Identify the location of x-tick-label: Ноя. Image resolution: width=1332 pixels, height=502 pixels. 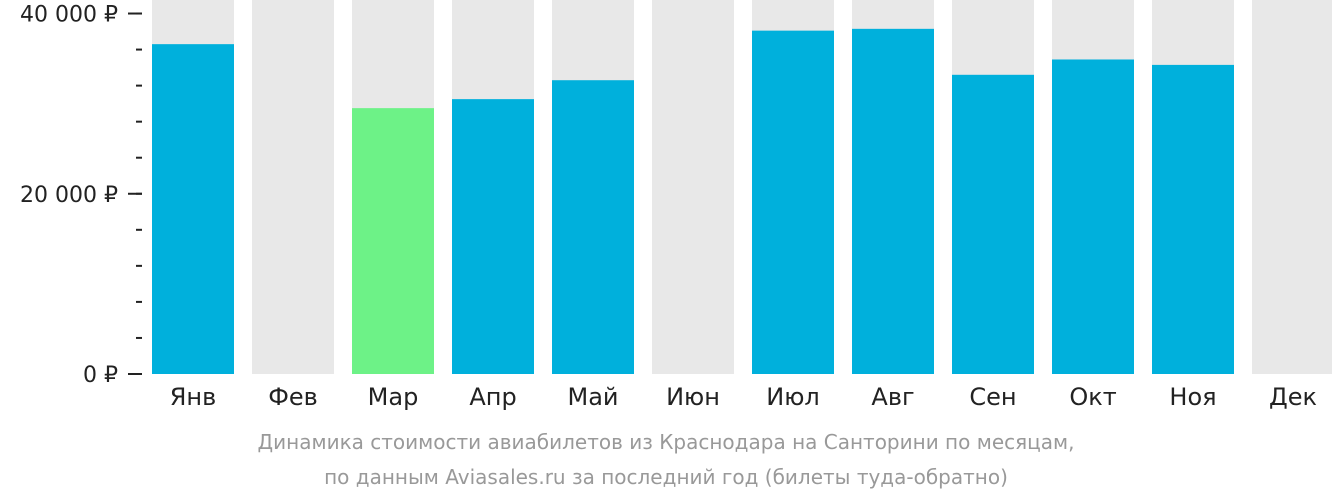
(1192, 397).